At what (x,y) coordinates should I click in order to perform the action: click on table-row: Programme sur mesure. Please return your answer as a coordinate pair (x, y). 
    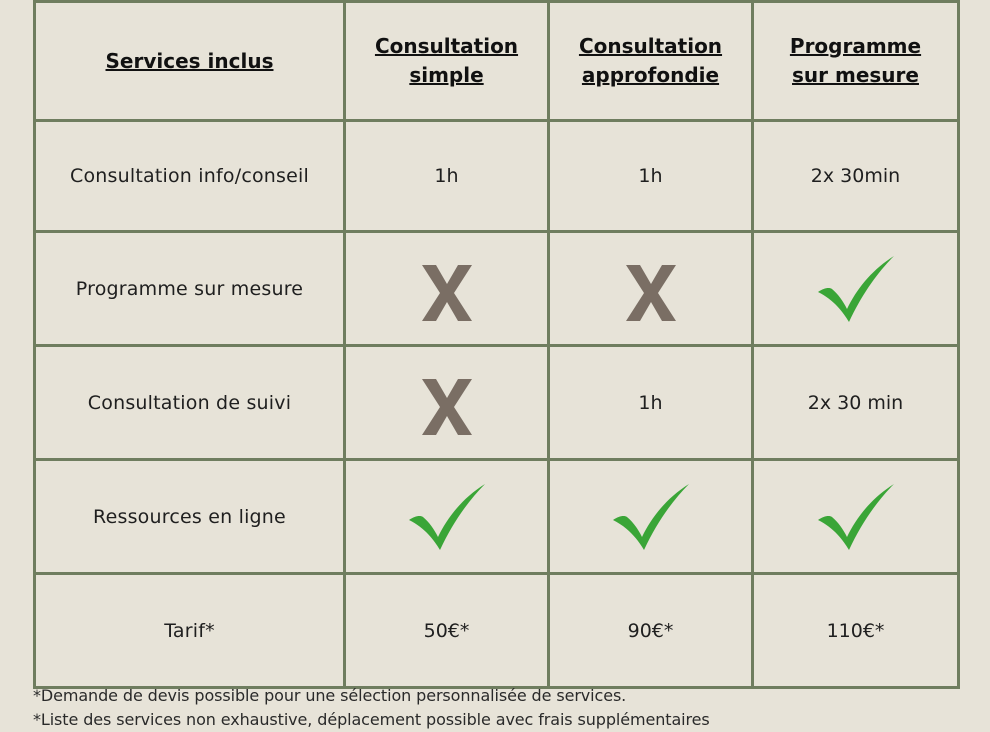
    Looking at the image, I should click on (496, 288).